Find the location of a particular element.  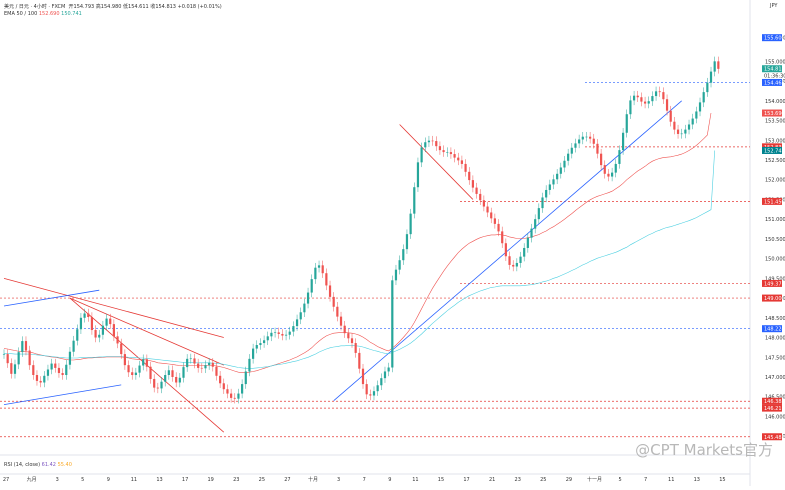

last-price-tag is located at coordinates (772, 69).